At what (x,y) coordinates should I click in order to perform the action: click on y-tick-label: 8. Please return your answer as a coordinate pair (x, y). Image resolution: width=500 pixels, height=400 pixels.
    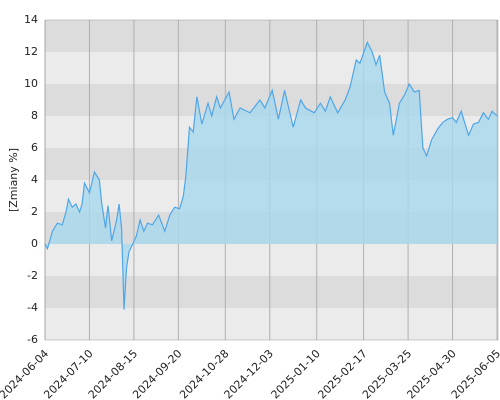
    Looking at the image, I should click on (34, 115).